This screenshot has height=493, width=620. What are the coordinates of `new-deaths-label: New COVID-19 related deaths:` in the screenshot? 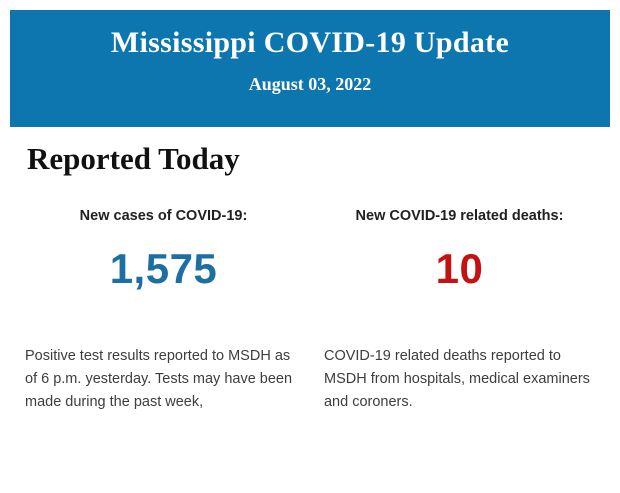 It's located at (459, 216).